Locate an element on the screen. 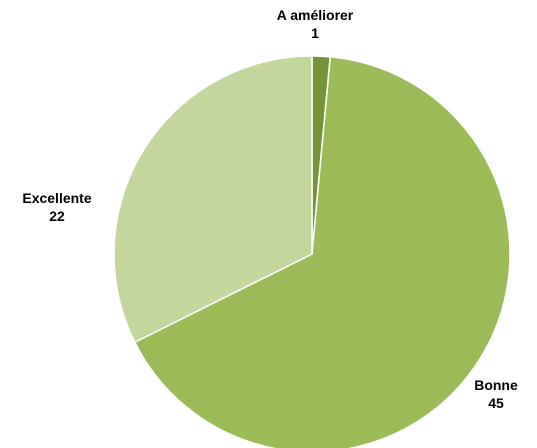 The image size is (537, 448). slice-value-label: 22 is located at coordinates (57, 216).